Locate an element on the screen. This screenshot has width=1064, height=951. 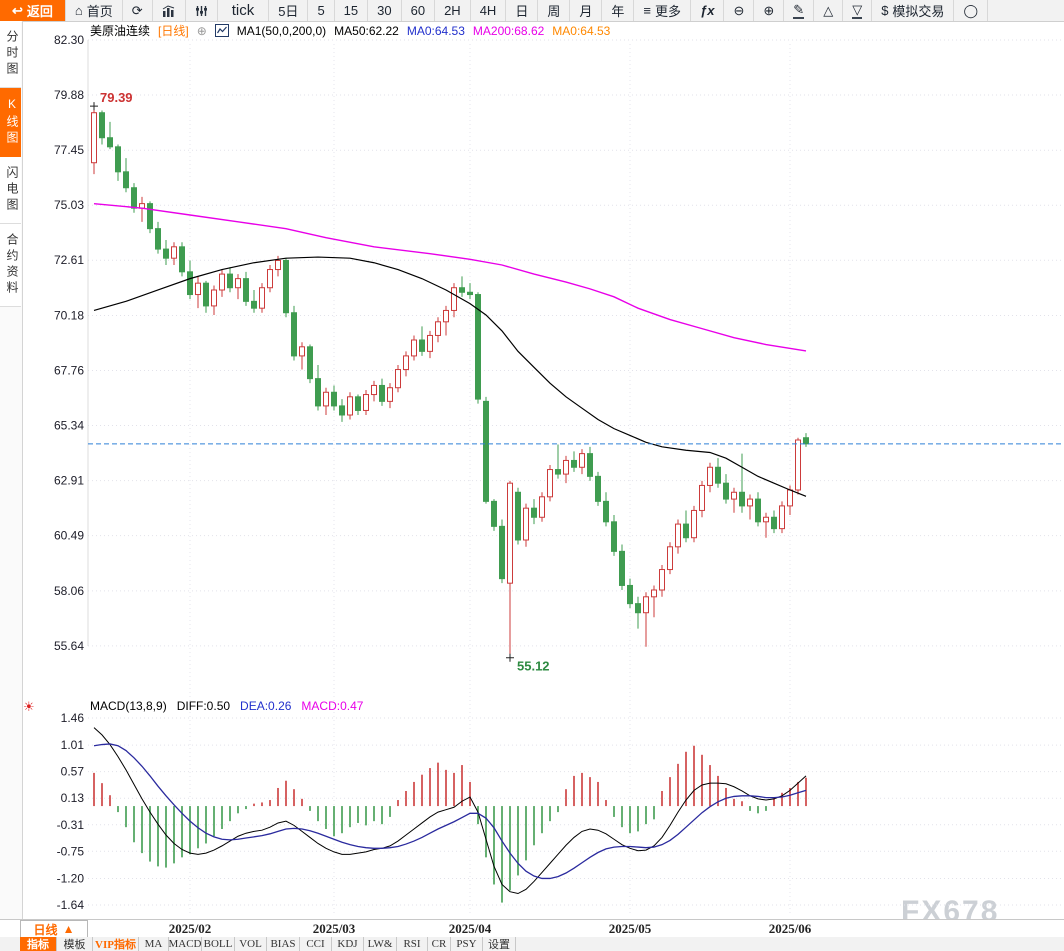
svg-text: 0.13 is located at coordinates (73, 798).